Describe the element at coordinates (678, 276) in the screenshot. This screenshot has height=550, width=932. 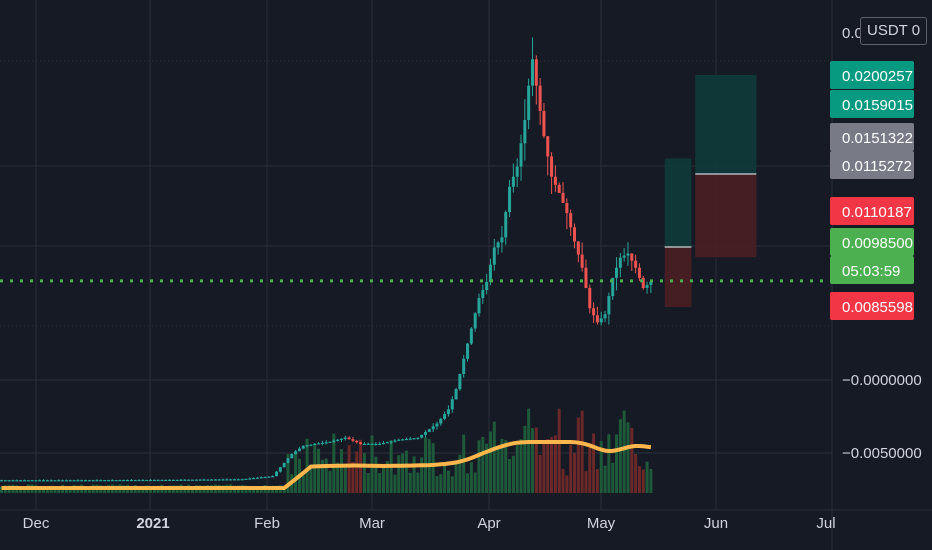
I see `position-1-loss-zone` at that location.